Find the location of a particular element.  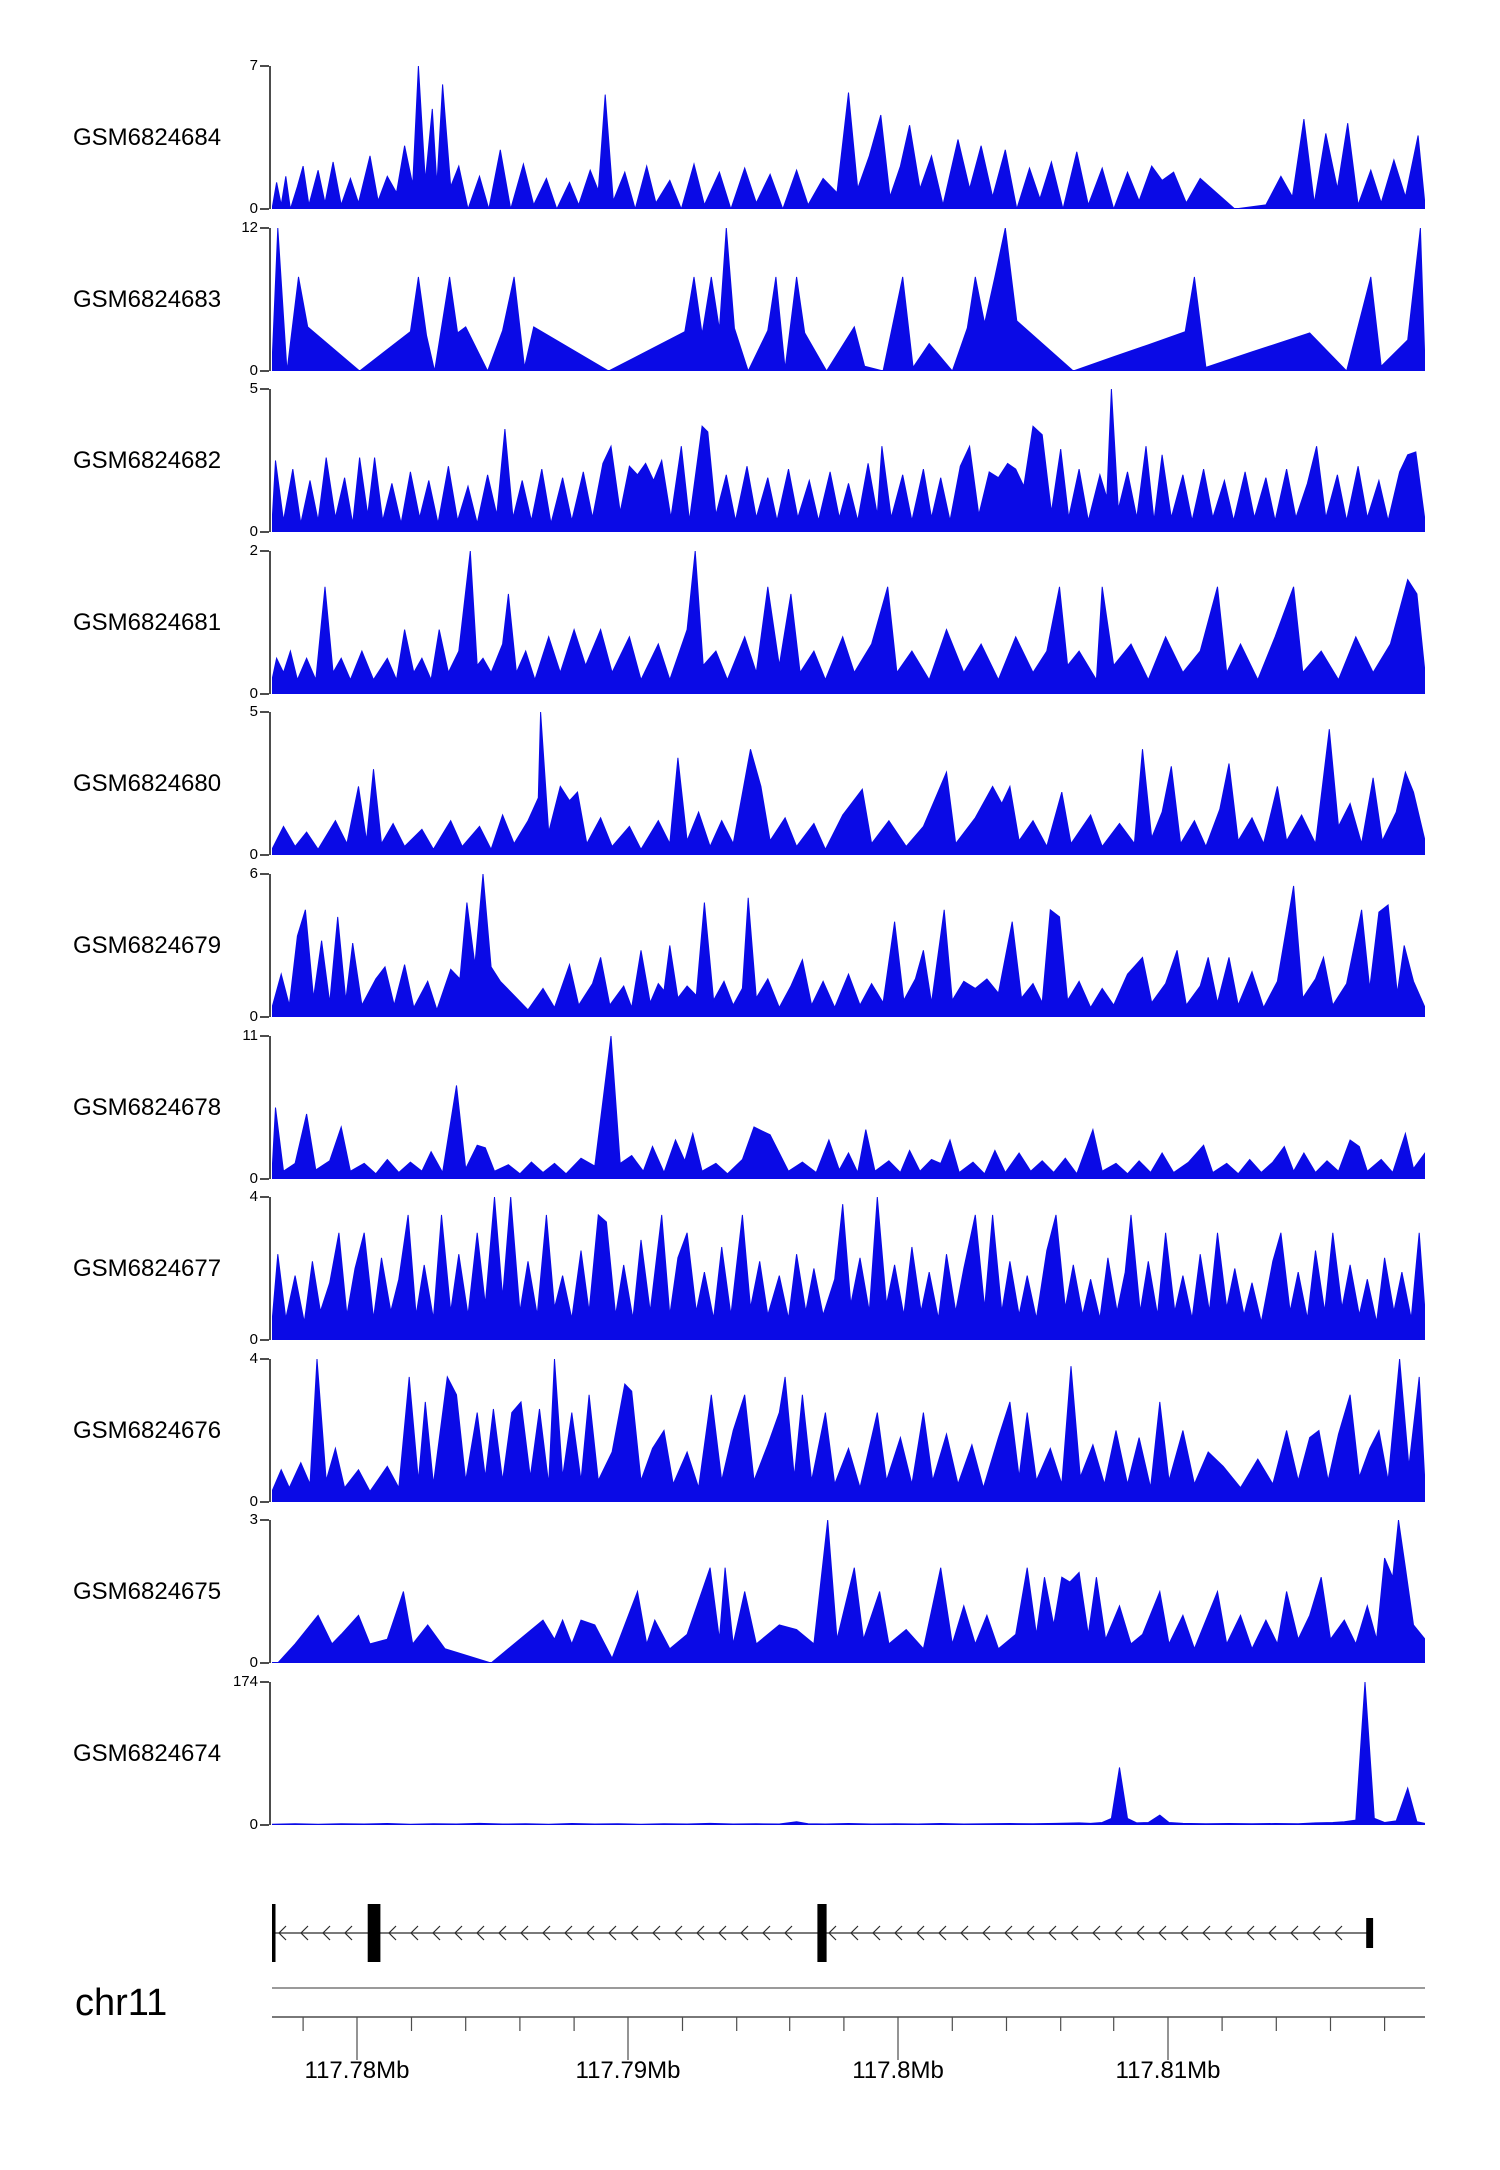

yaxis-max-label: 11 is located at coordinates (250, 1035).